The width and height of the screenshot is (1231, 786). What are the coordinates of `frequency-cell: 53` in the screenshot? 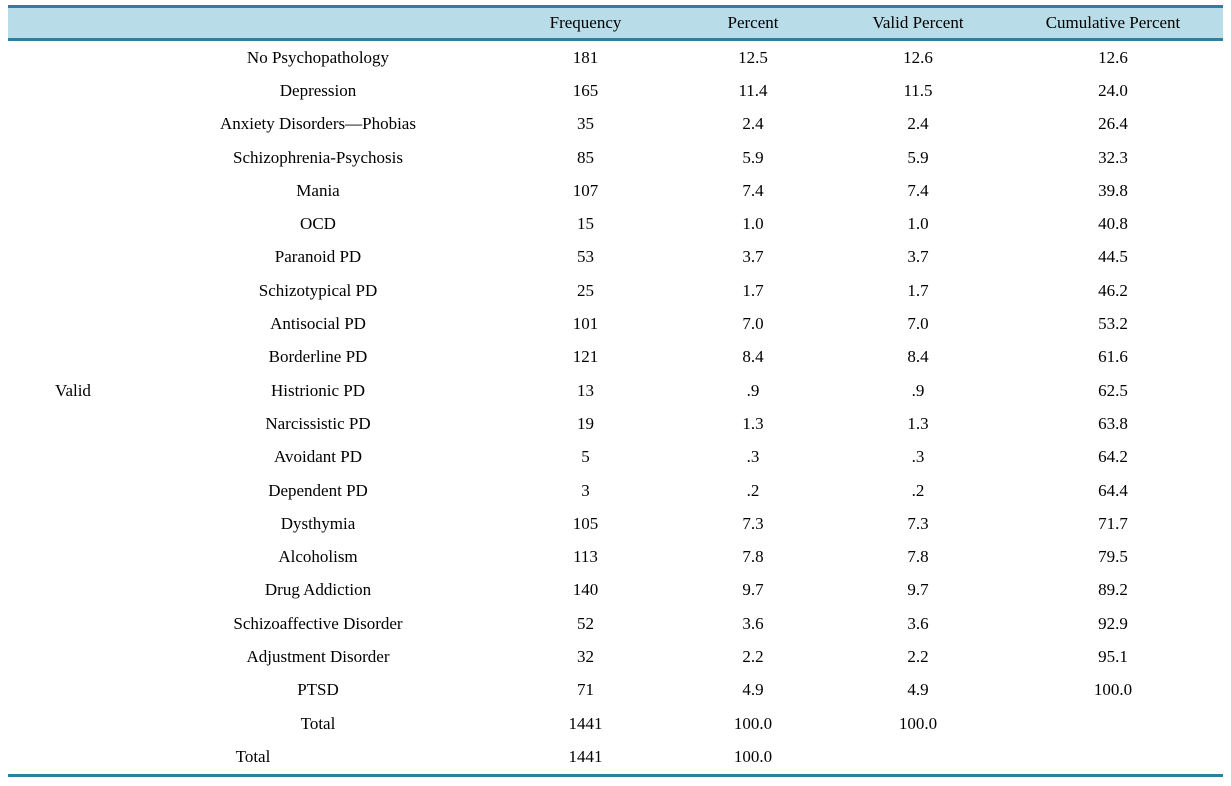 It's located at (585, 257).